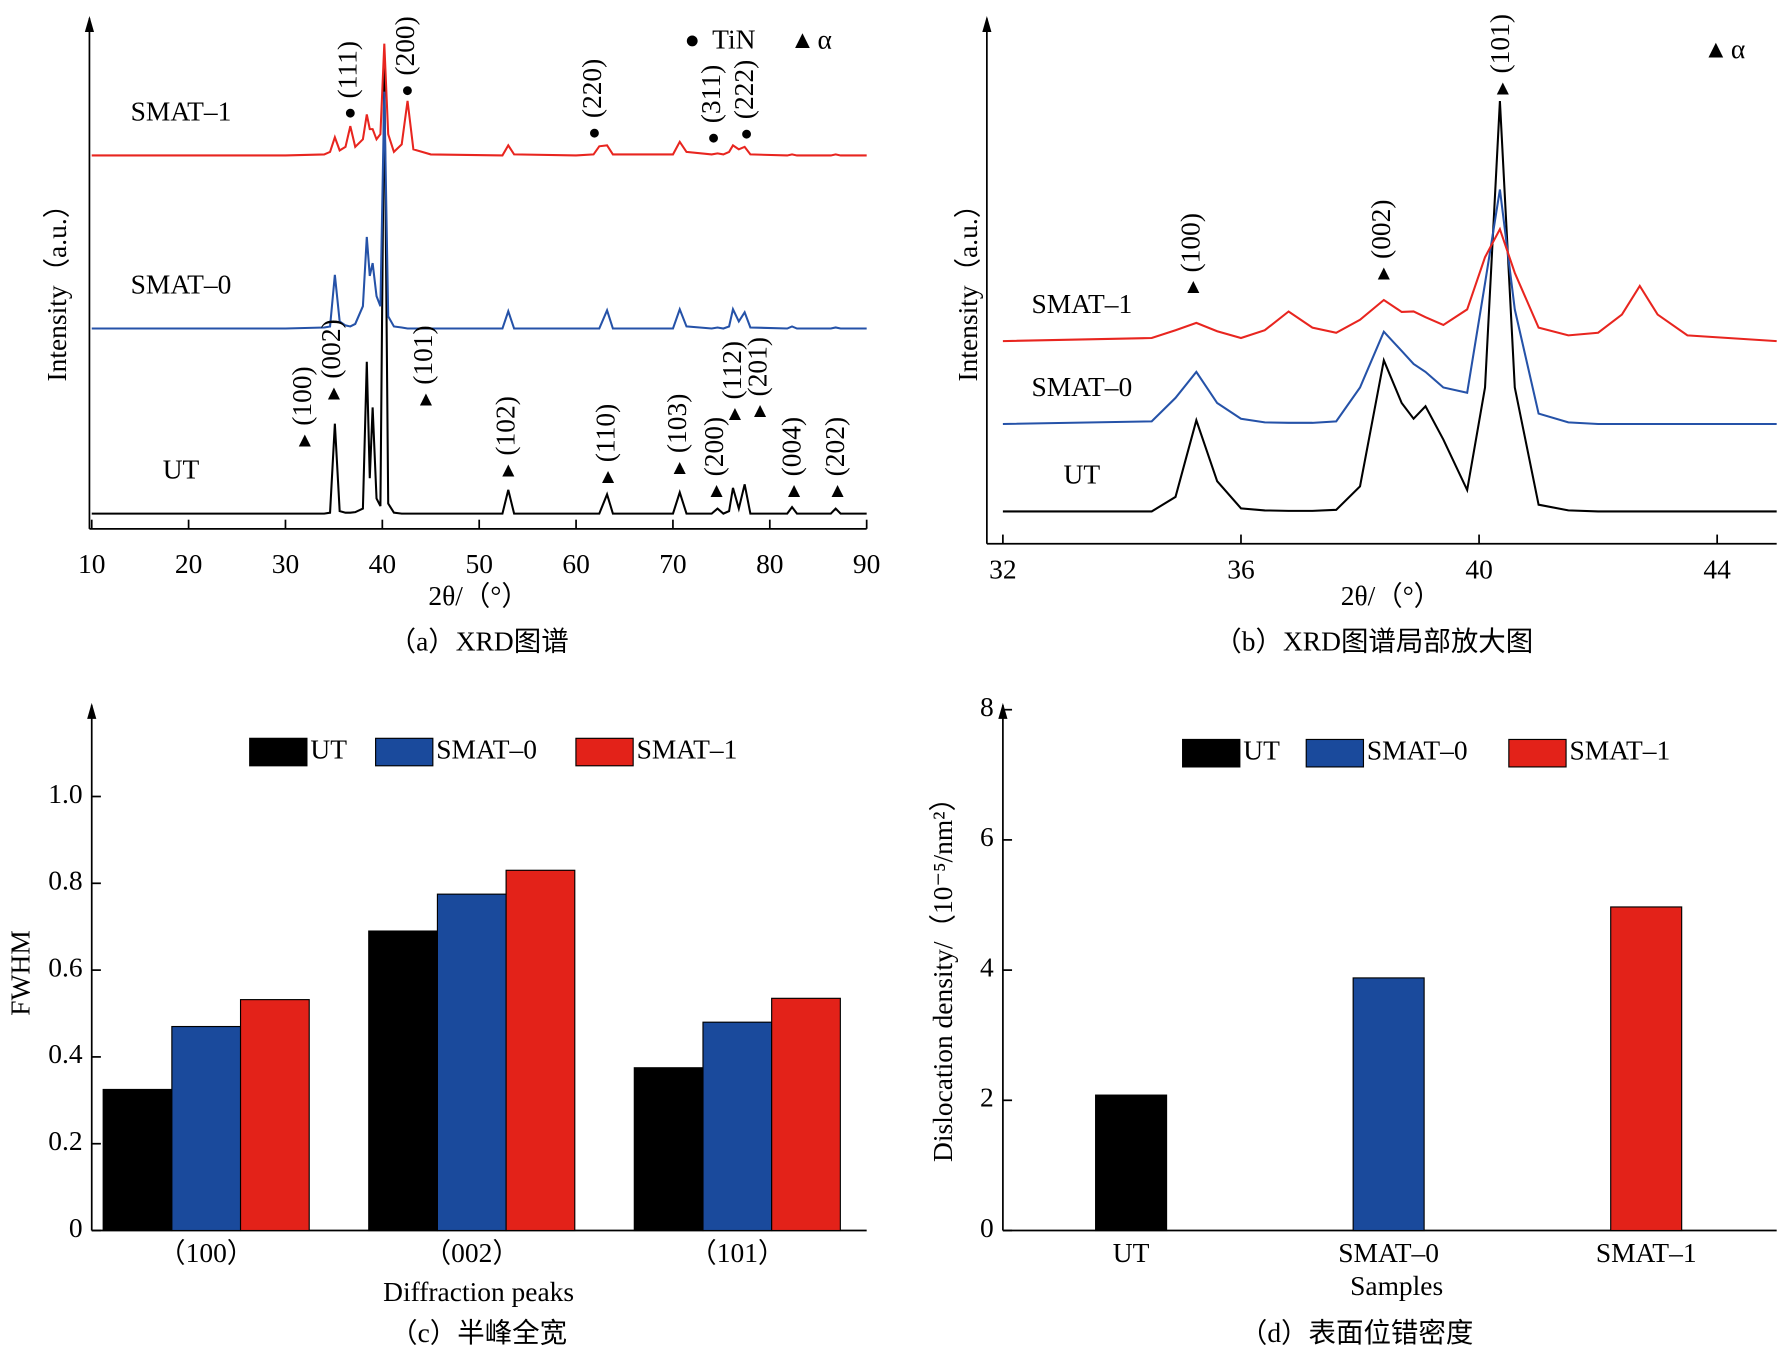  What do you see at coordinates (672, 564) in the screenshot?
I see `x-tick-label: 70` at bounding box center [672, 564].